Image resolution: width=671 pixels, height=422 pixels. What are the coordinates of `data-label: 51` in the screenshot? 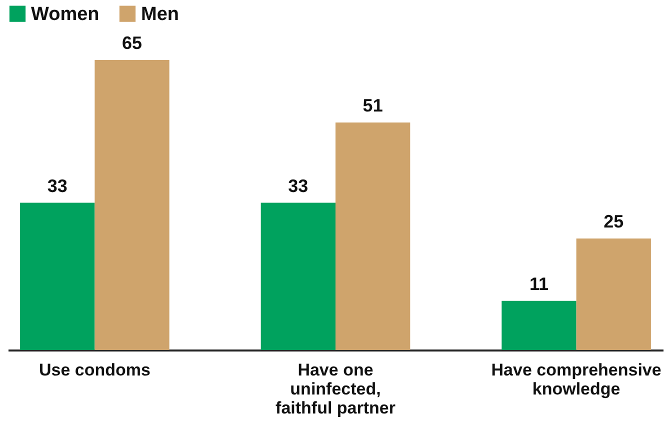 It's located at (372, 105).